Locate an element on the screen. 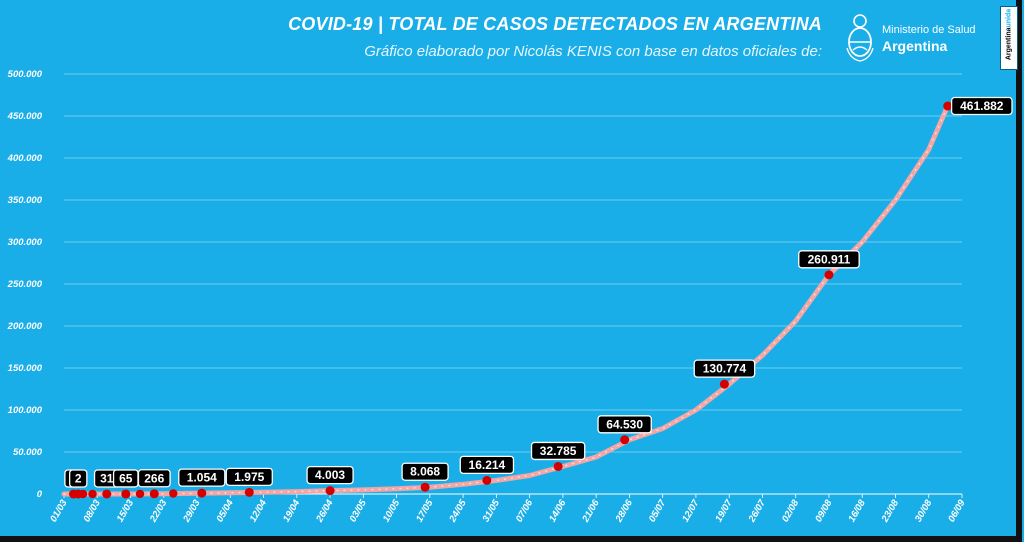  svg-text: 16.214 is located at coordinates (487, 465).